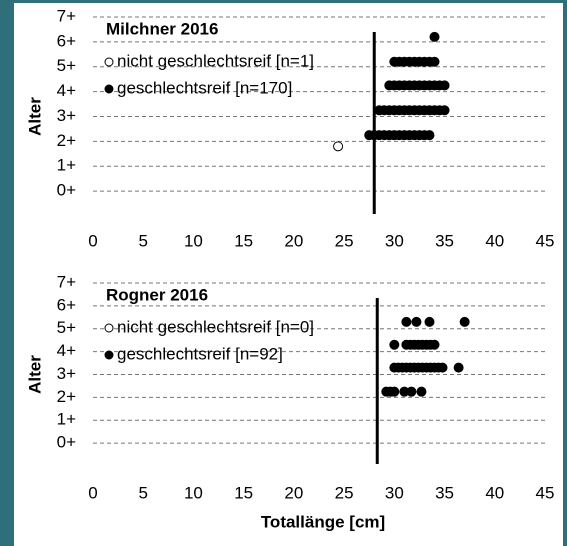  Describe the element at coordinates (215, 60) in the screenshot. I see `legend-label: nicht geschlechtsreif [n=1]` at that location.